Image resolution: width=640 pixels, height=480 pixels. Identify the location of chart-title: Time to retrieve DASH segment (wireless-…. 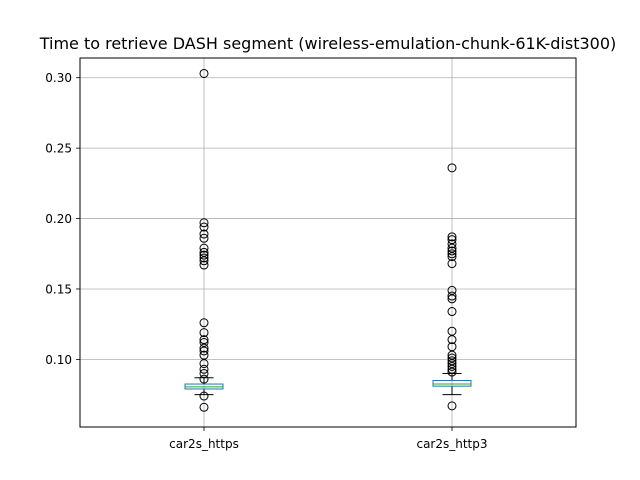
(328, 43).